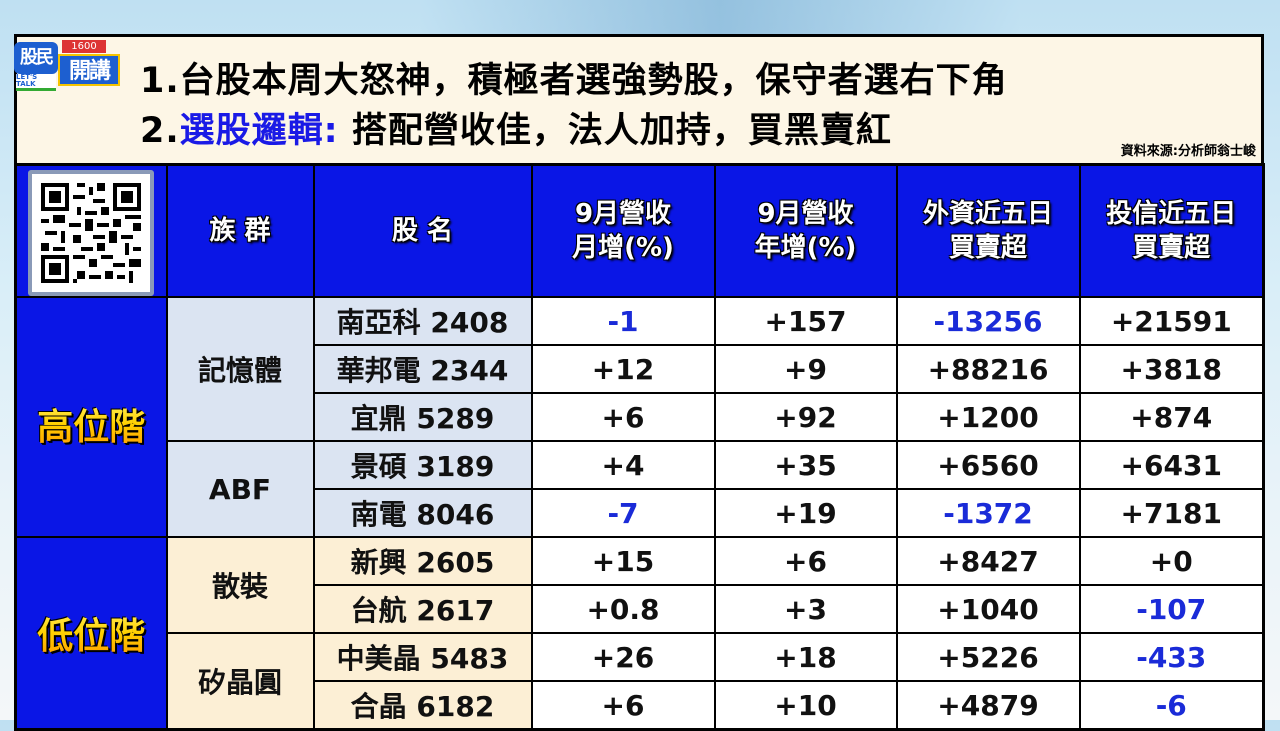  Describe the element at coordinates (623, 214) in the screenshot. I see `col-header-mom-line1: 9月營收` at that location.